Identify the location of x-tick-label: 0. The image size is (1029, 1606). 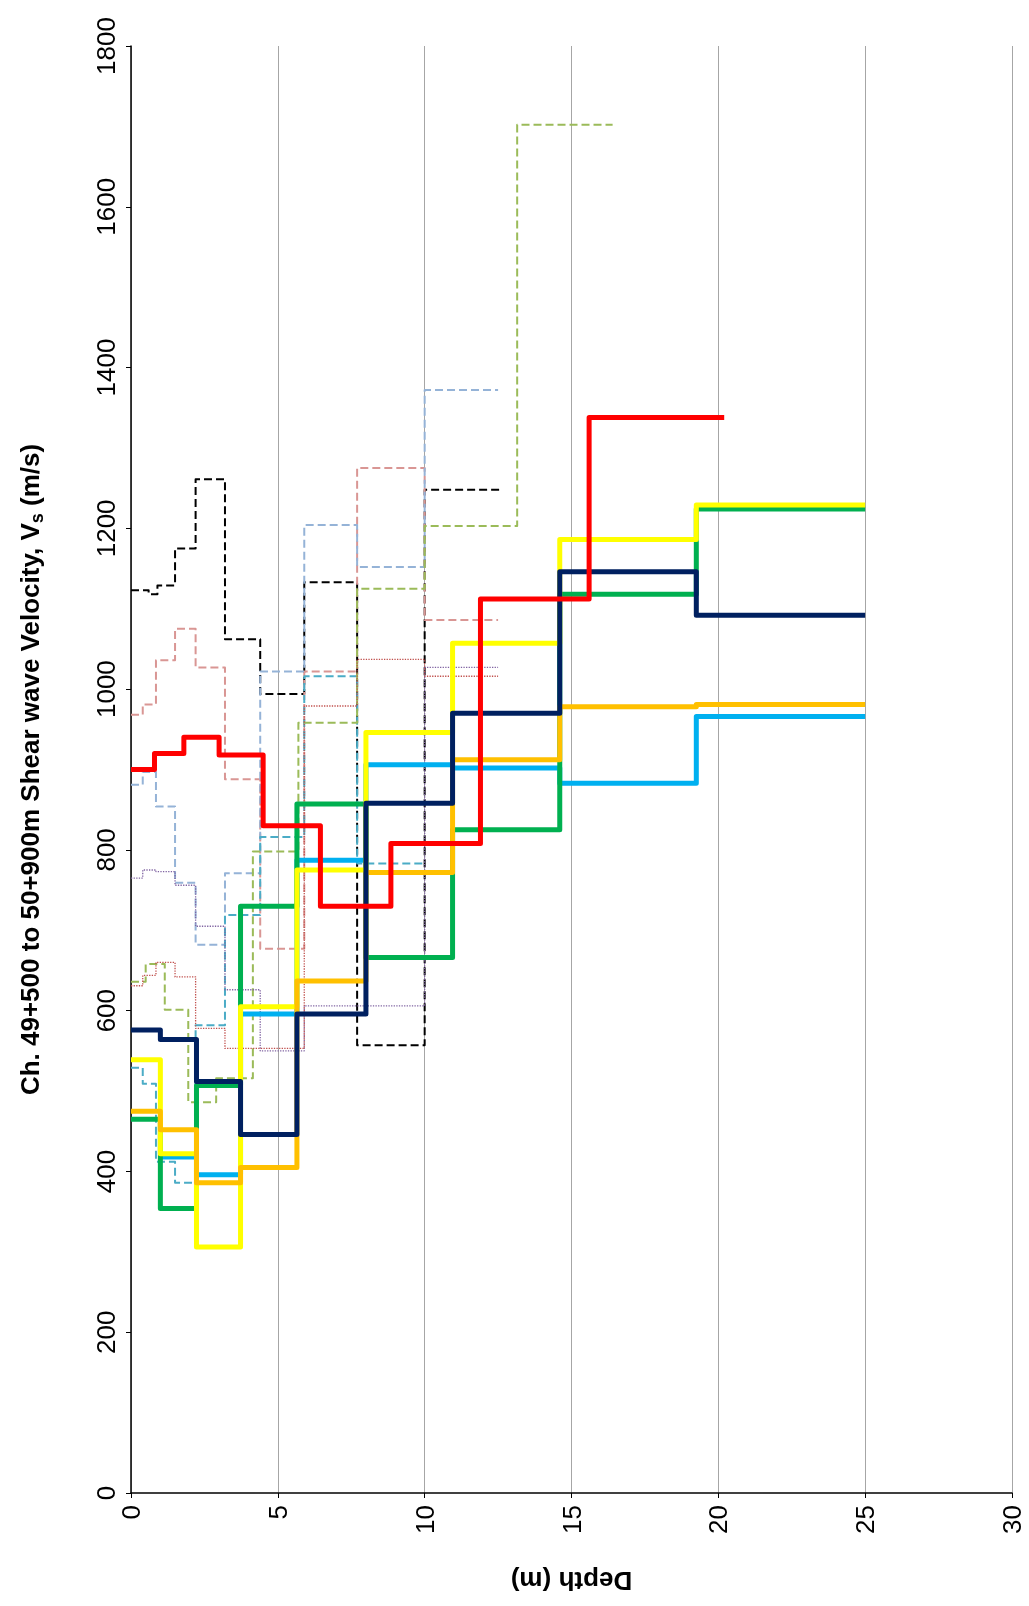
(131, 1512).